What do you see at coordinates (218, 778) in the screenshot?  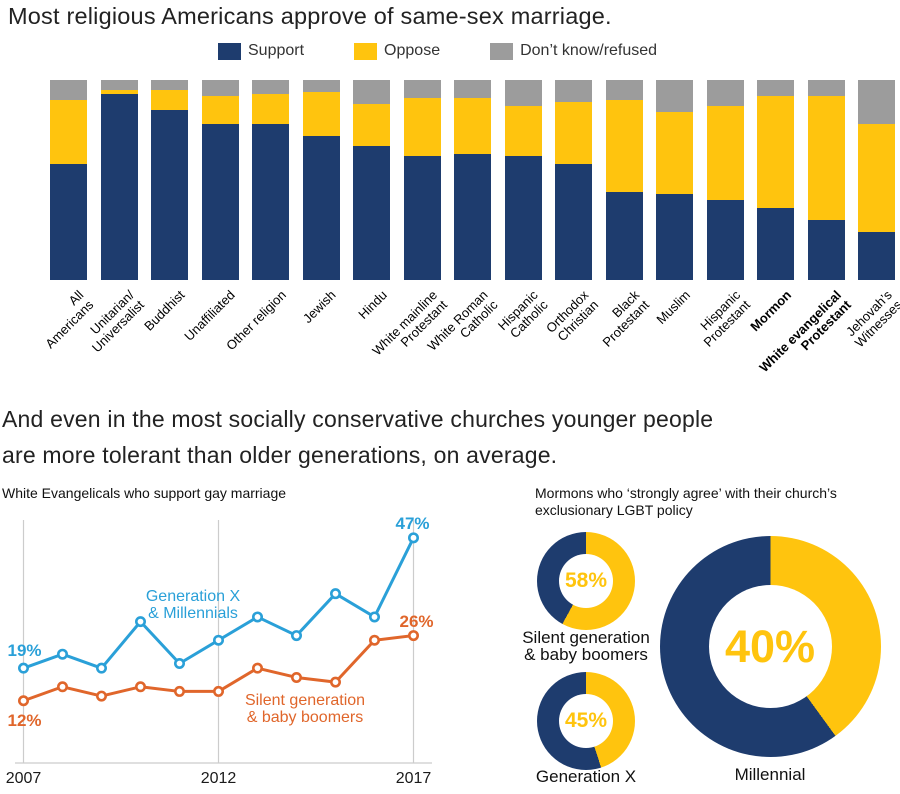 I see `x-axis-tick-label: 2012` at bounding box center [218, 778].